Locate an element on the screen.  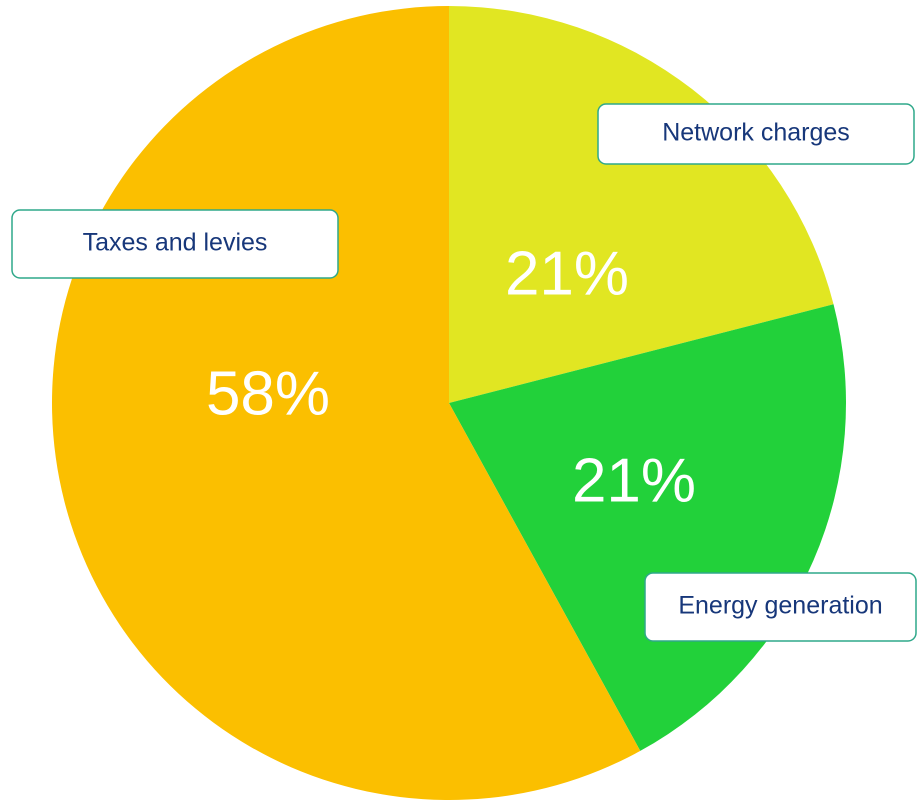
category-label: Energy generation is located at coordinates (780, 606).